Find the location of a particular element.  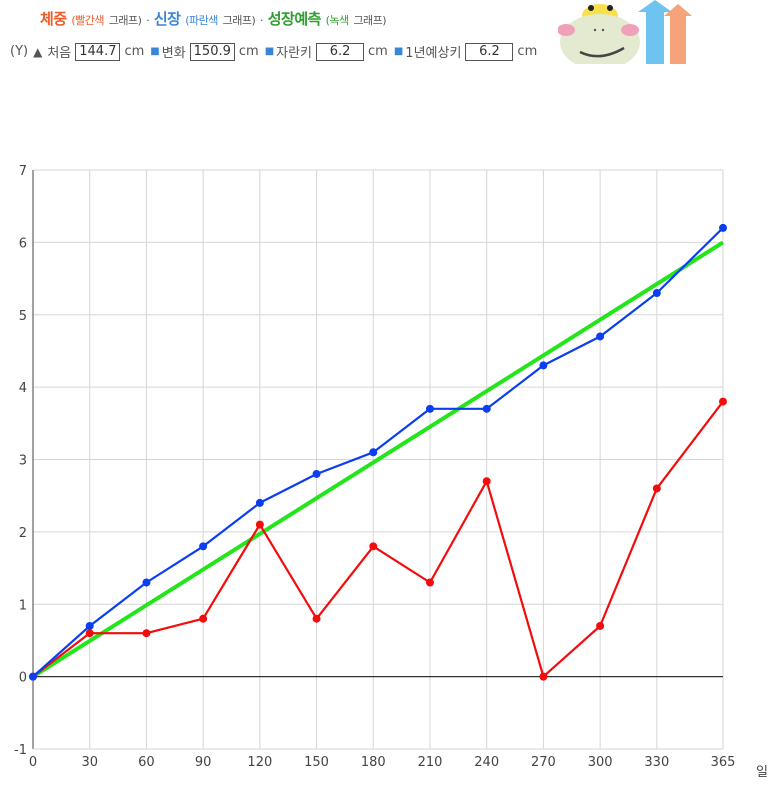

x-tick-label: 90 is located at coordinates (203, 762).